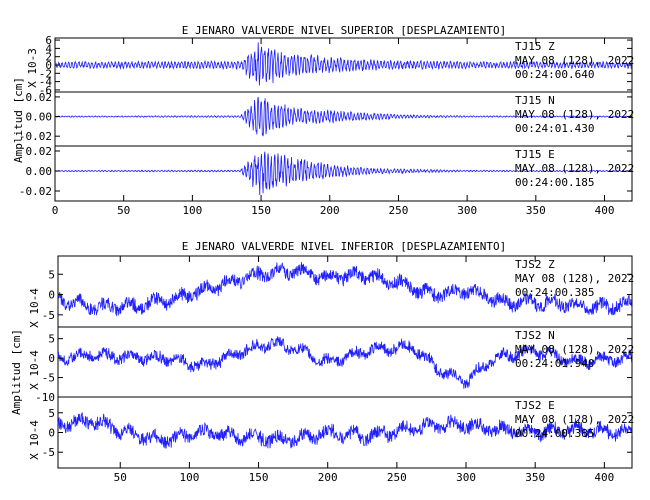 The image size is (650, 500). What do you see at coordinates (48, 452) in the screenshot?
I see `panel-lower-e-ytick-label: -5` at bounding box center [48, 452].